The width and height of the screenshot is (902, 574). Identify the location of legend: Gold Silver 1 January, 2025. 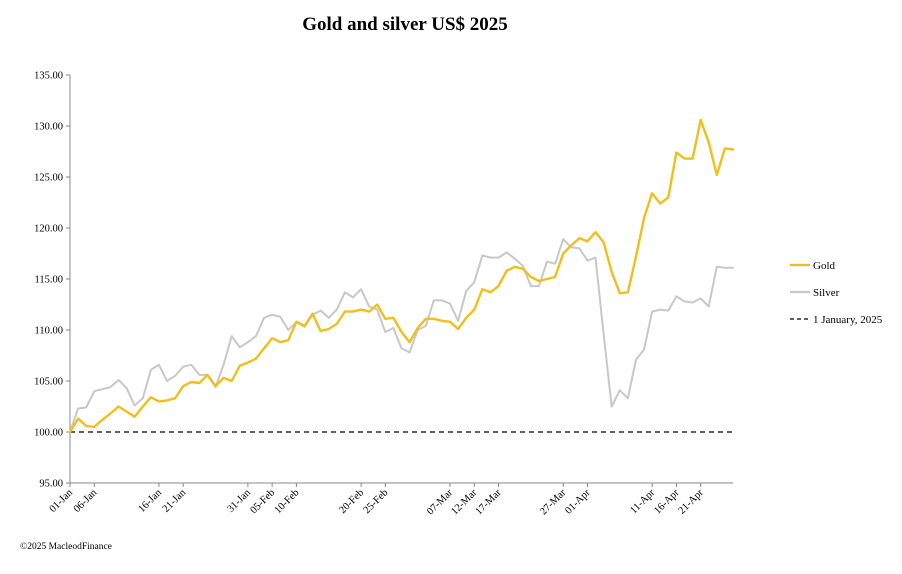
(836, 293).